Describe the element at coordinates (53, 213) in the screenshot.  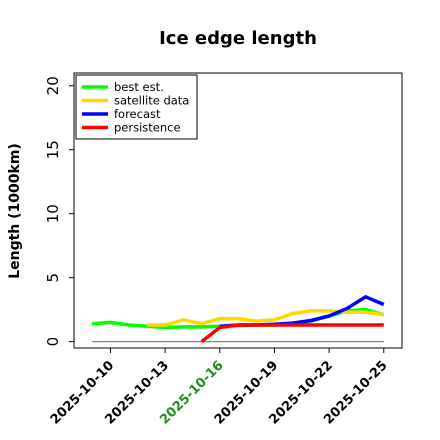
I see `y-tick-label: 10` at that location.